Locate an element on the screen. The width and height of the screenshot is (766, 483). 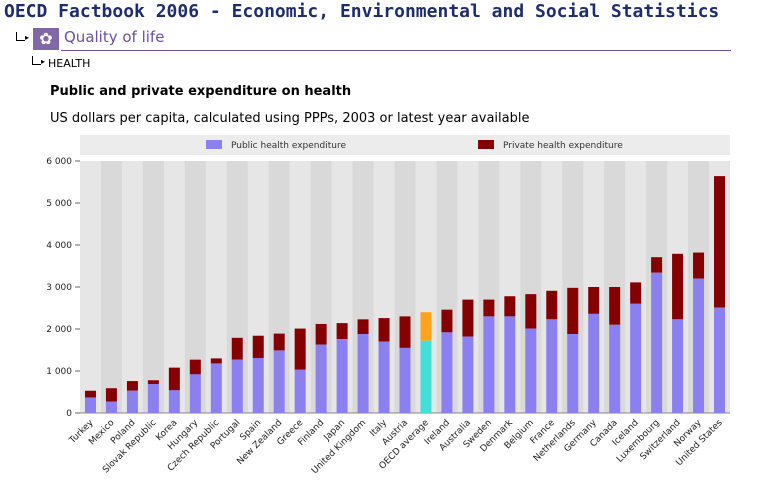
y-tick-label: 4 000 is located at coordinates (59, 246).